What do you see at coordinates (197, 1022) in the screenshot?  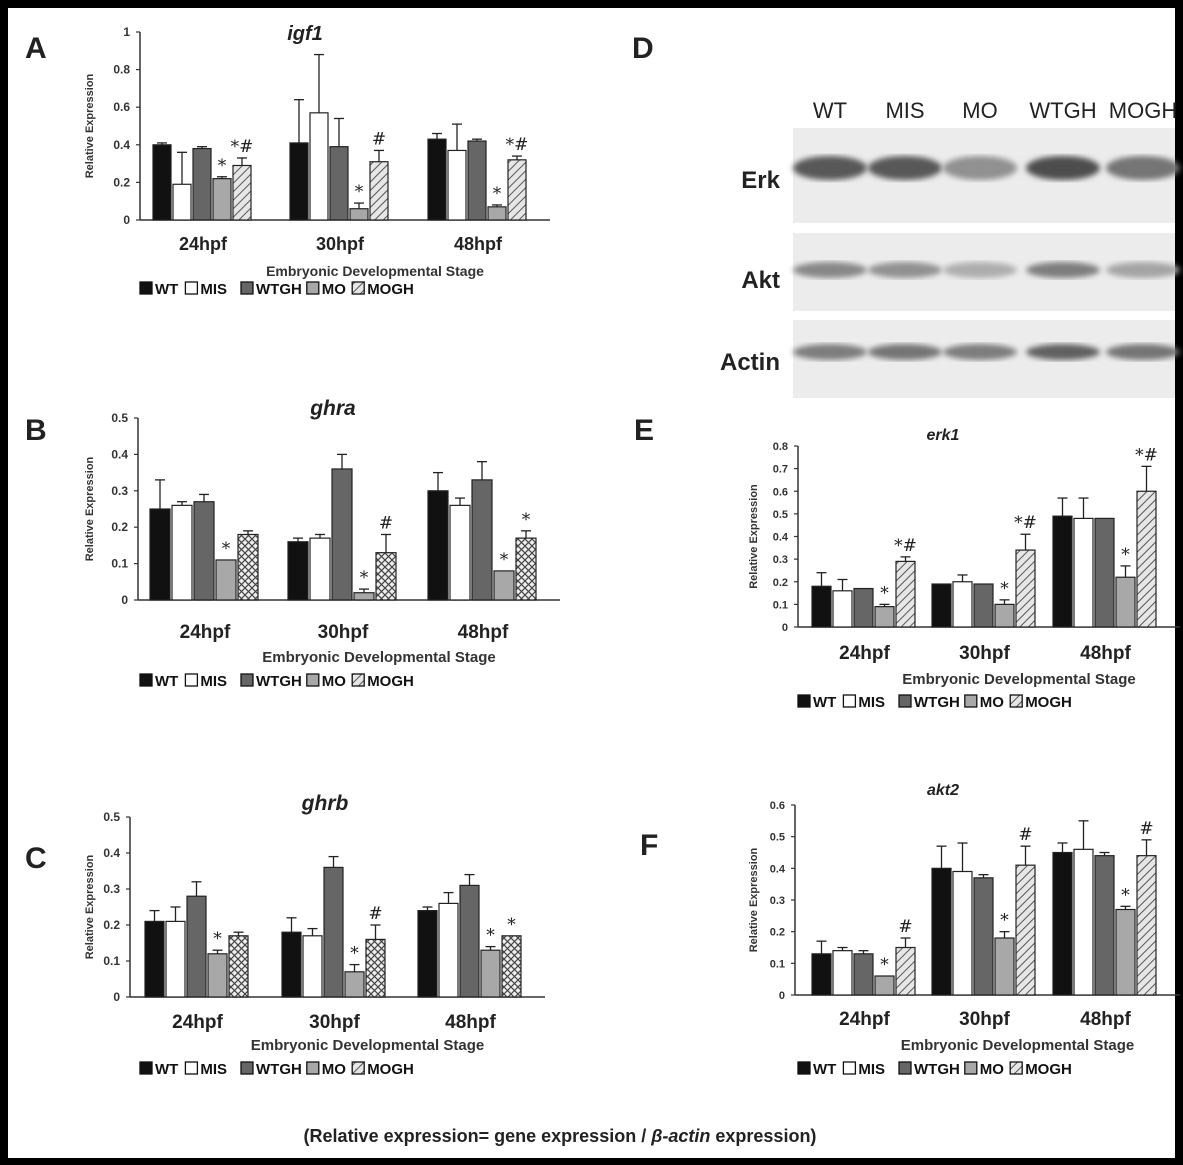 I see `category-label: 24hpf` at bounding box center [197, 1022].